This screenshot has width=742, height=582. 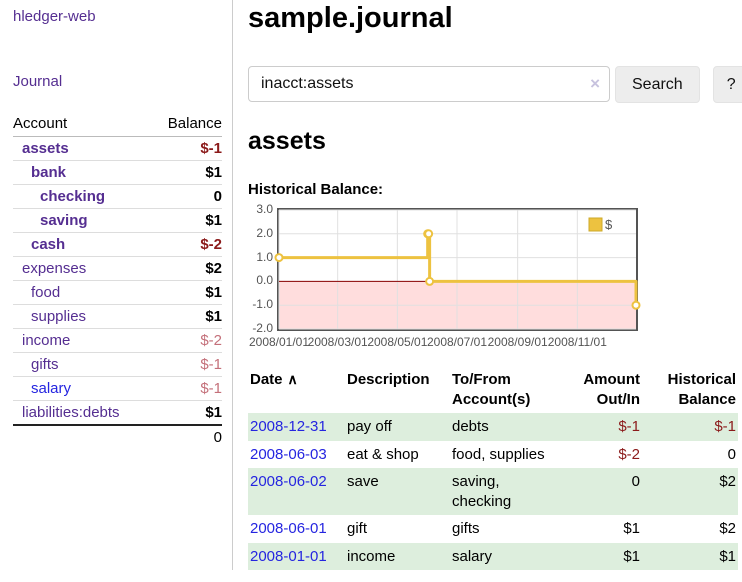 I want to click on amount-cell: $-2, so click(x=629, y=454).